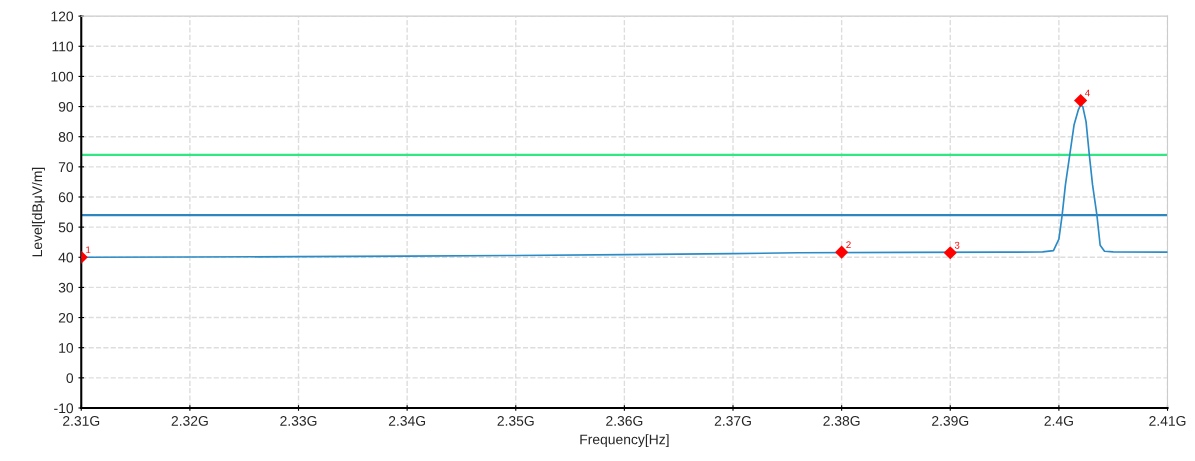 The height and width of the screenshot is (461, 1195). Describe the element at coordinates (189, 420) in the screenshot. I see `x-tick-label: 2.32G` at that location.